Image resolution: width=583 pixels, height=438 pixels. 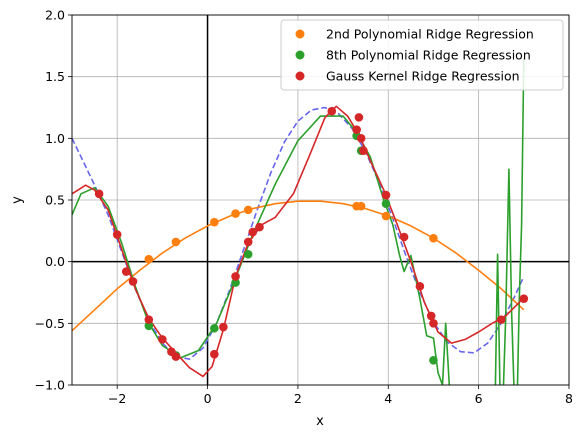 What do you see at coordinates (340, 395) in the screenshot?
I see `x-axis-ticks: −2 0 2 4 6 8` at bounding box center [340, 395].